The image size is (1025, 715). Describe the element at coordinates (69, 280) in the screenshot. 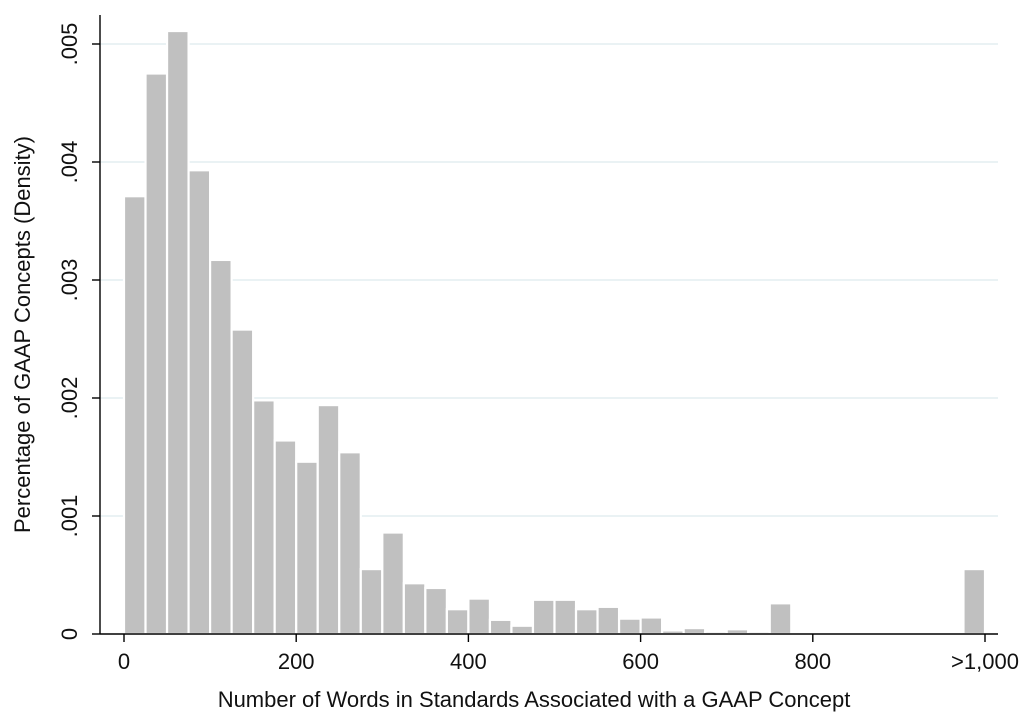

I see `y-tick-label: .003` at that location.